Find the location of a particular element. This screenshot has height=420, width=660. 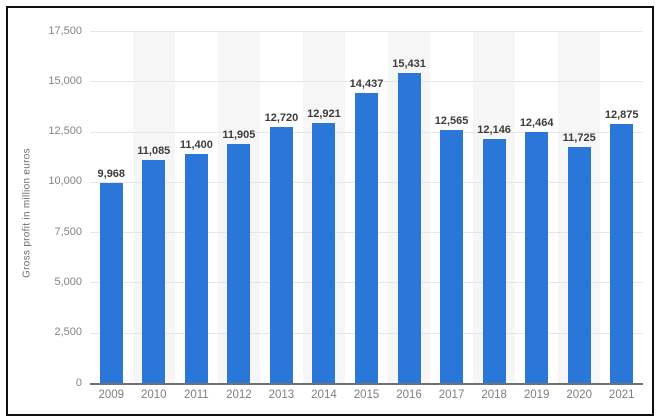

bar-value-label-2015: 14,437 is located at coordinates (366, 83).